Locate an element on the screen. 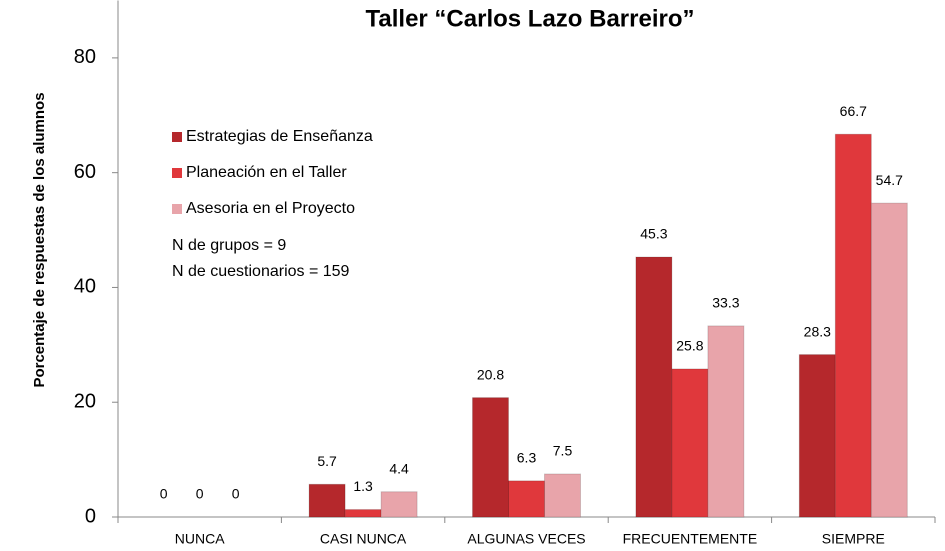  y-axis-label: Porcentaje de respuestas de los alumnos is located at coordinates (39, 239).